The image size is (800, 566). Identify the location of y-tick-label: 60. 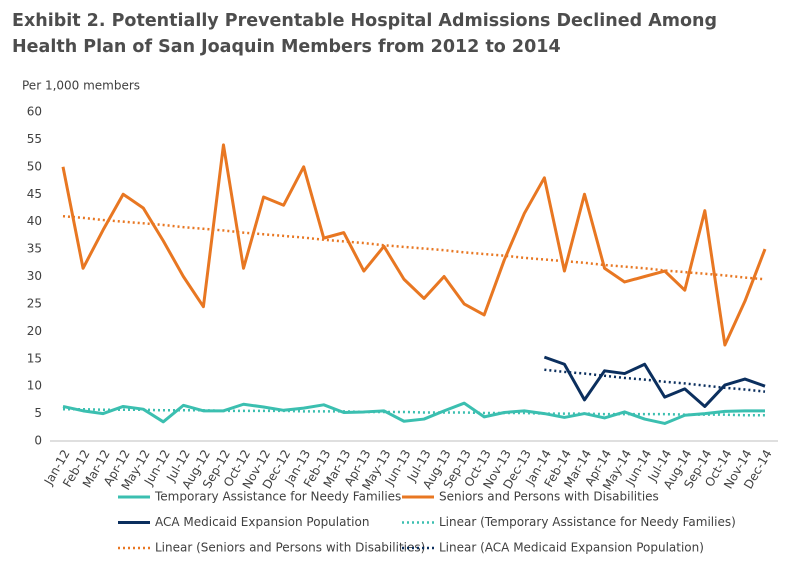
(34, 112).